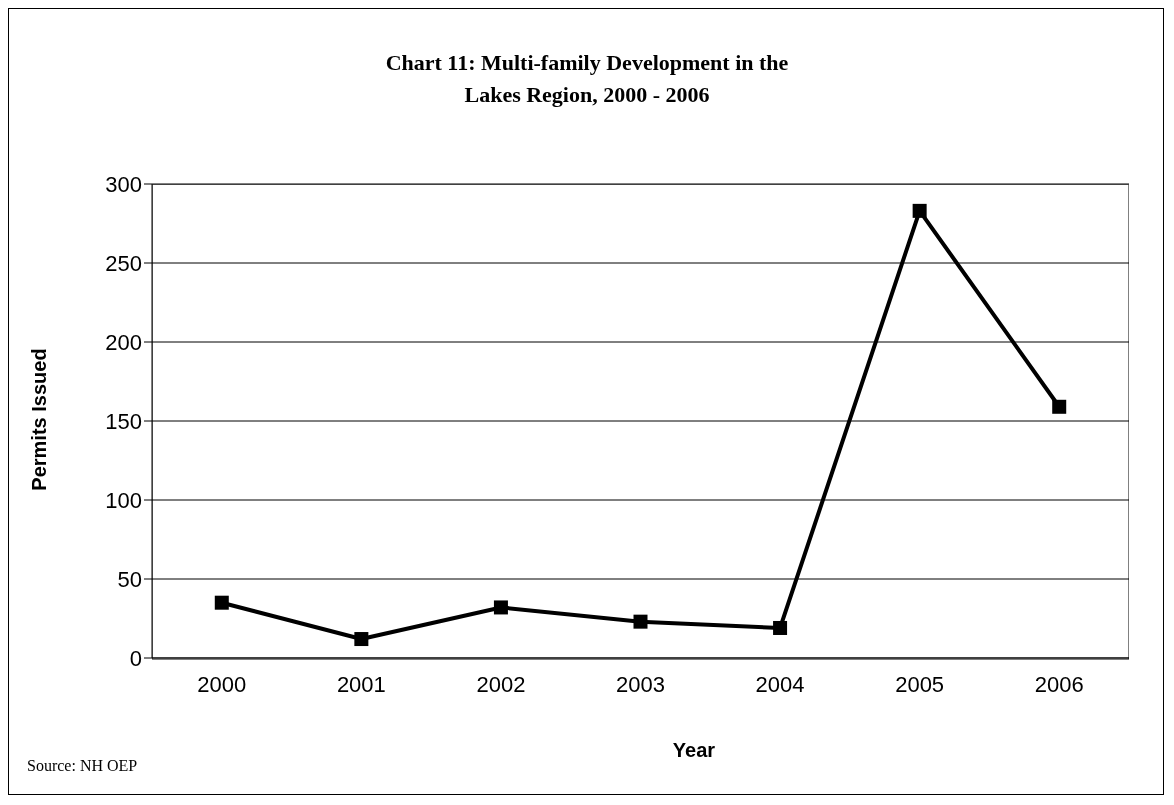 Image resolution: width=1174 pixels, height=805 pixels. What do you see at coordinates (129, 579) in the screenshot?
I see `y-tick-label: 50` at bounding box center [129, 579].